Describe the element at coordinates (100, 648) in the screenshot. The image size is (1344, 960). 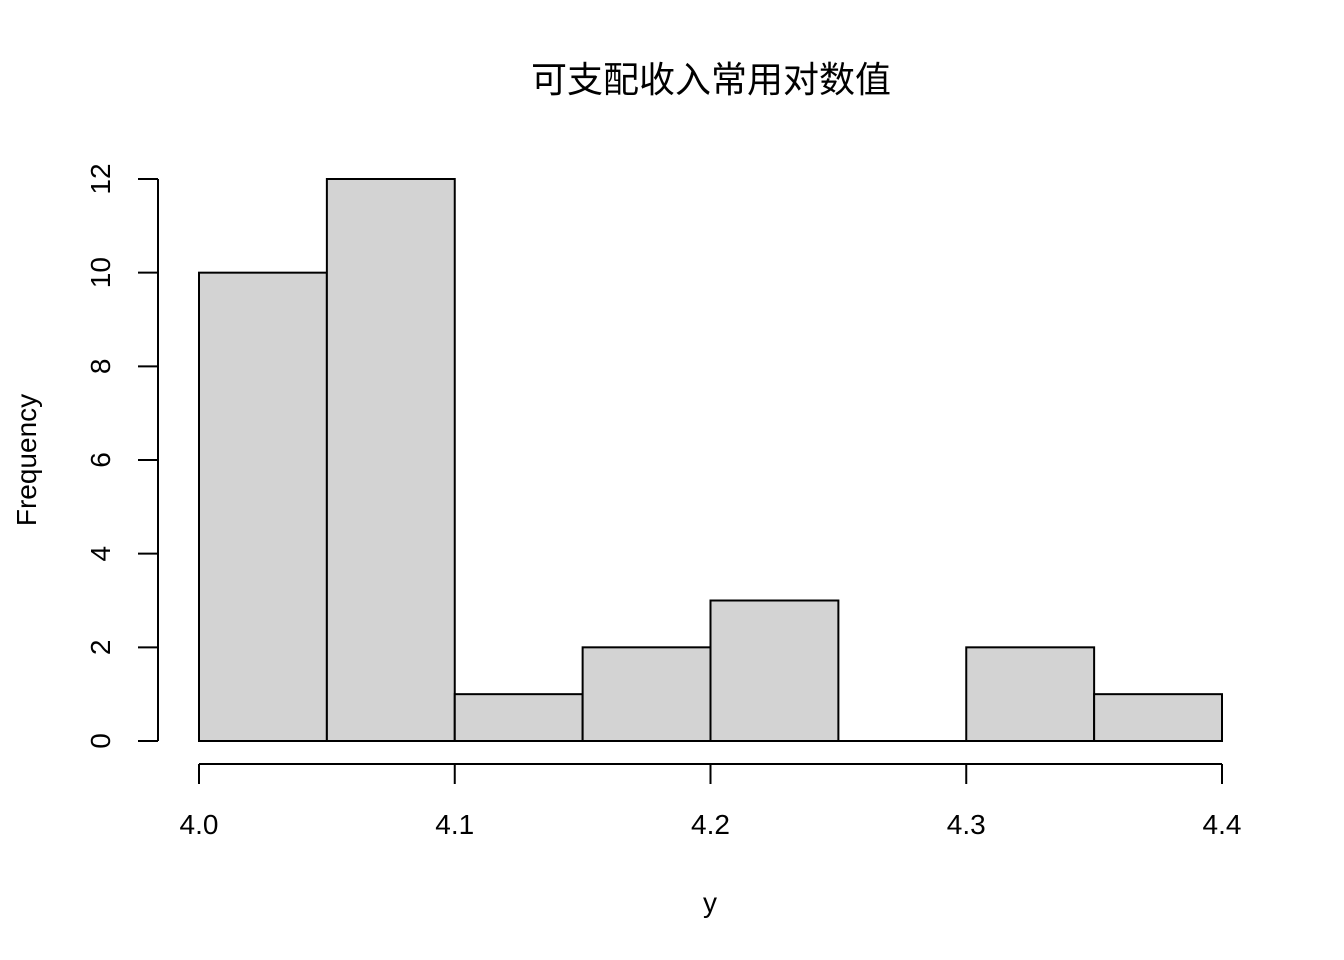
I see `y-tick-label: 2` at that location.